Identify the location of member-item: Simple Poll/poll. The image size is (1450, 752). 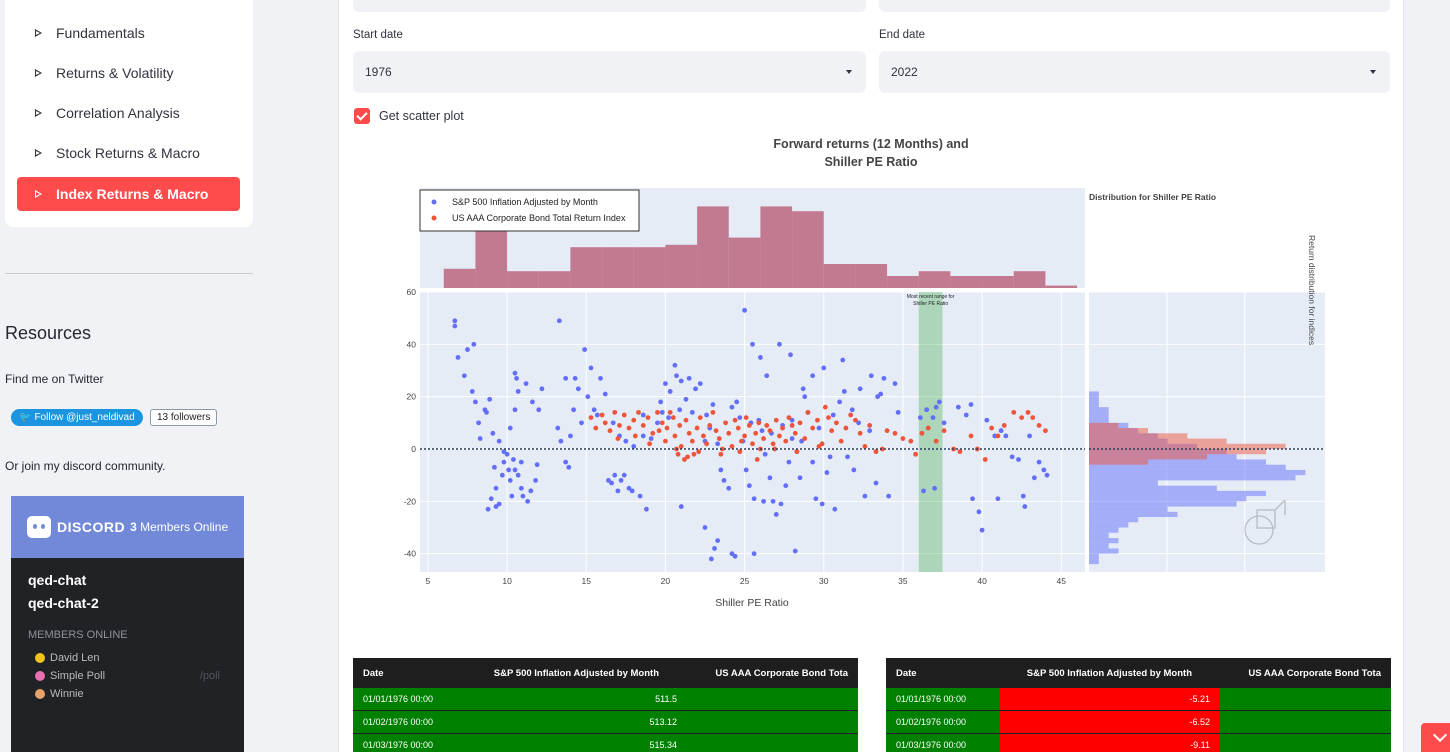
(127, 676).